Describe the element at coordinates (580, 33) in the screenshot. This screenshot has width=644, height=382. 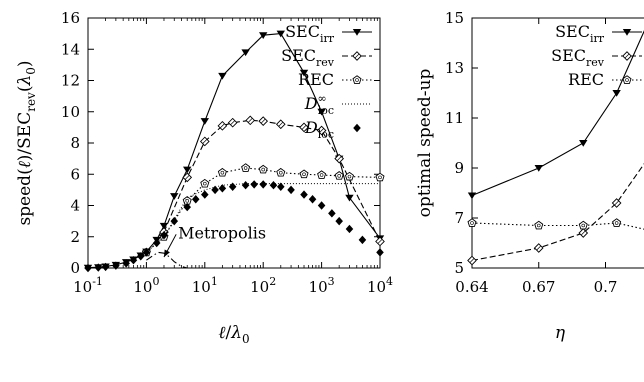
I see `legend-label: SECirr` at that location.